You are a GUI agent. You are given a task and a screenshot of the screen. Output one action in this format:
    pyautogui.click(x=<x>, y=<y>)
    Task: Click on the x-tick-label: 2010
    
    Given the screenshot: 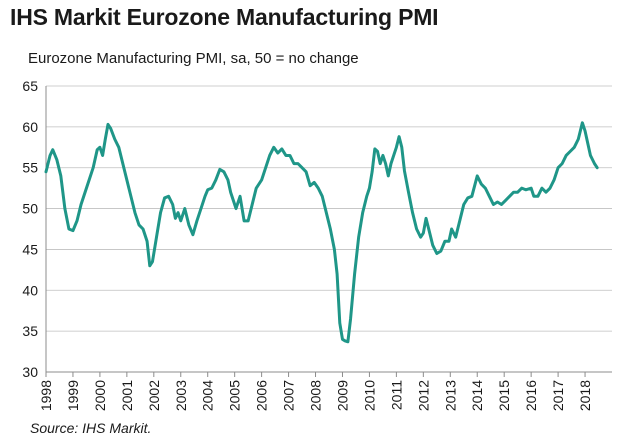 What is the action you would take?
    pyautogui.click(x=369, y=395)
    